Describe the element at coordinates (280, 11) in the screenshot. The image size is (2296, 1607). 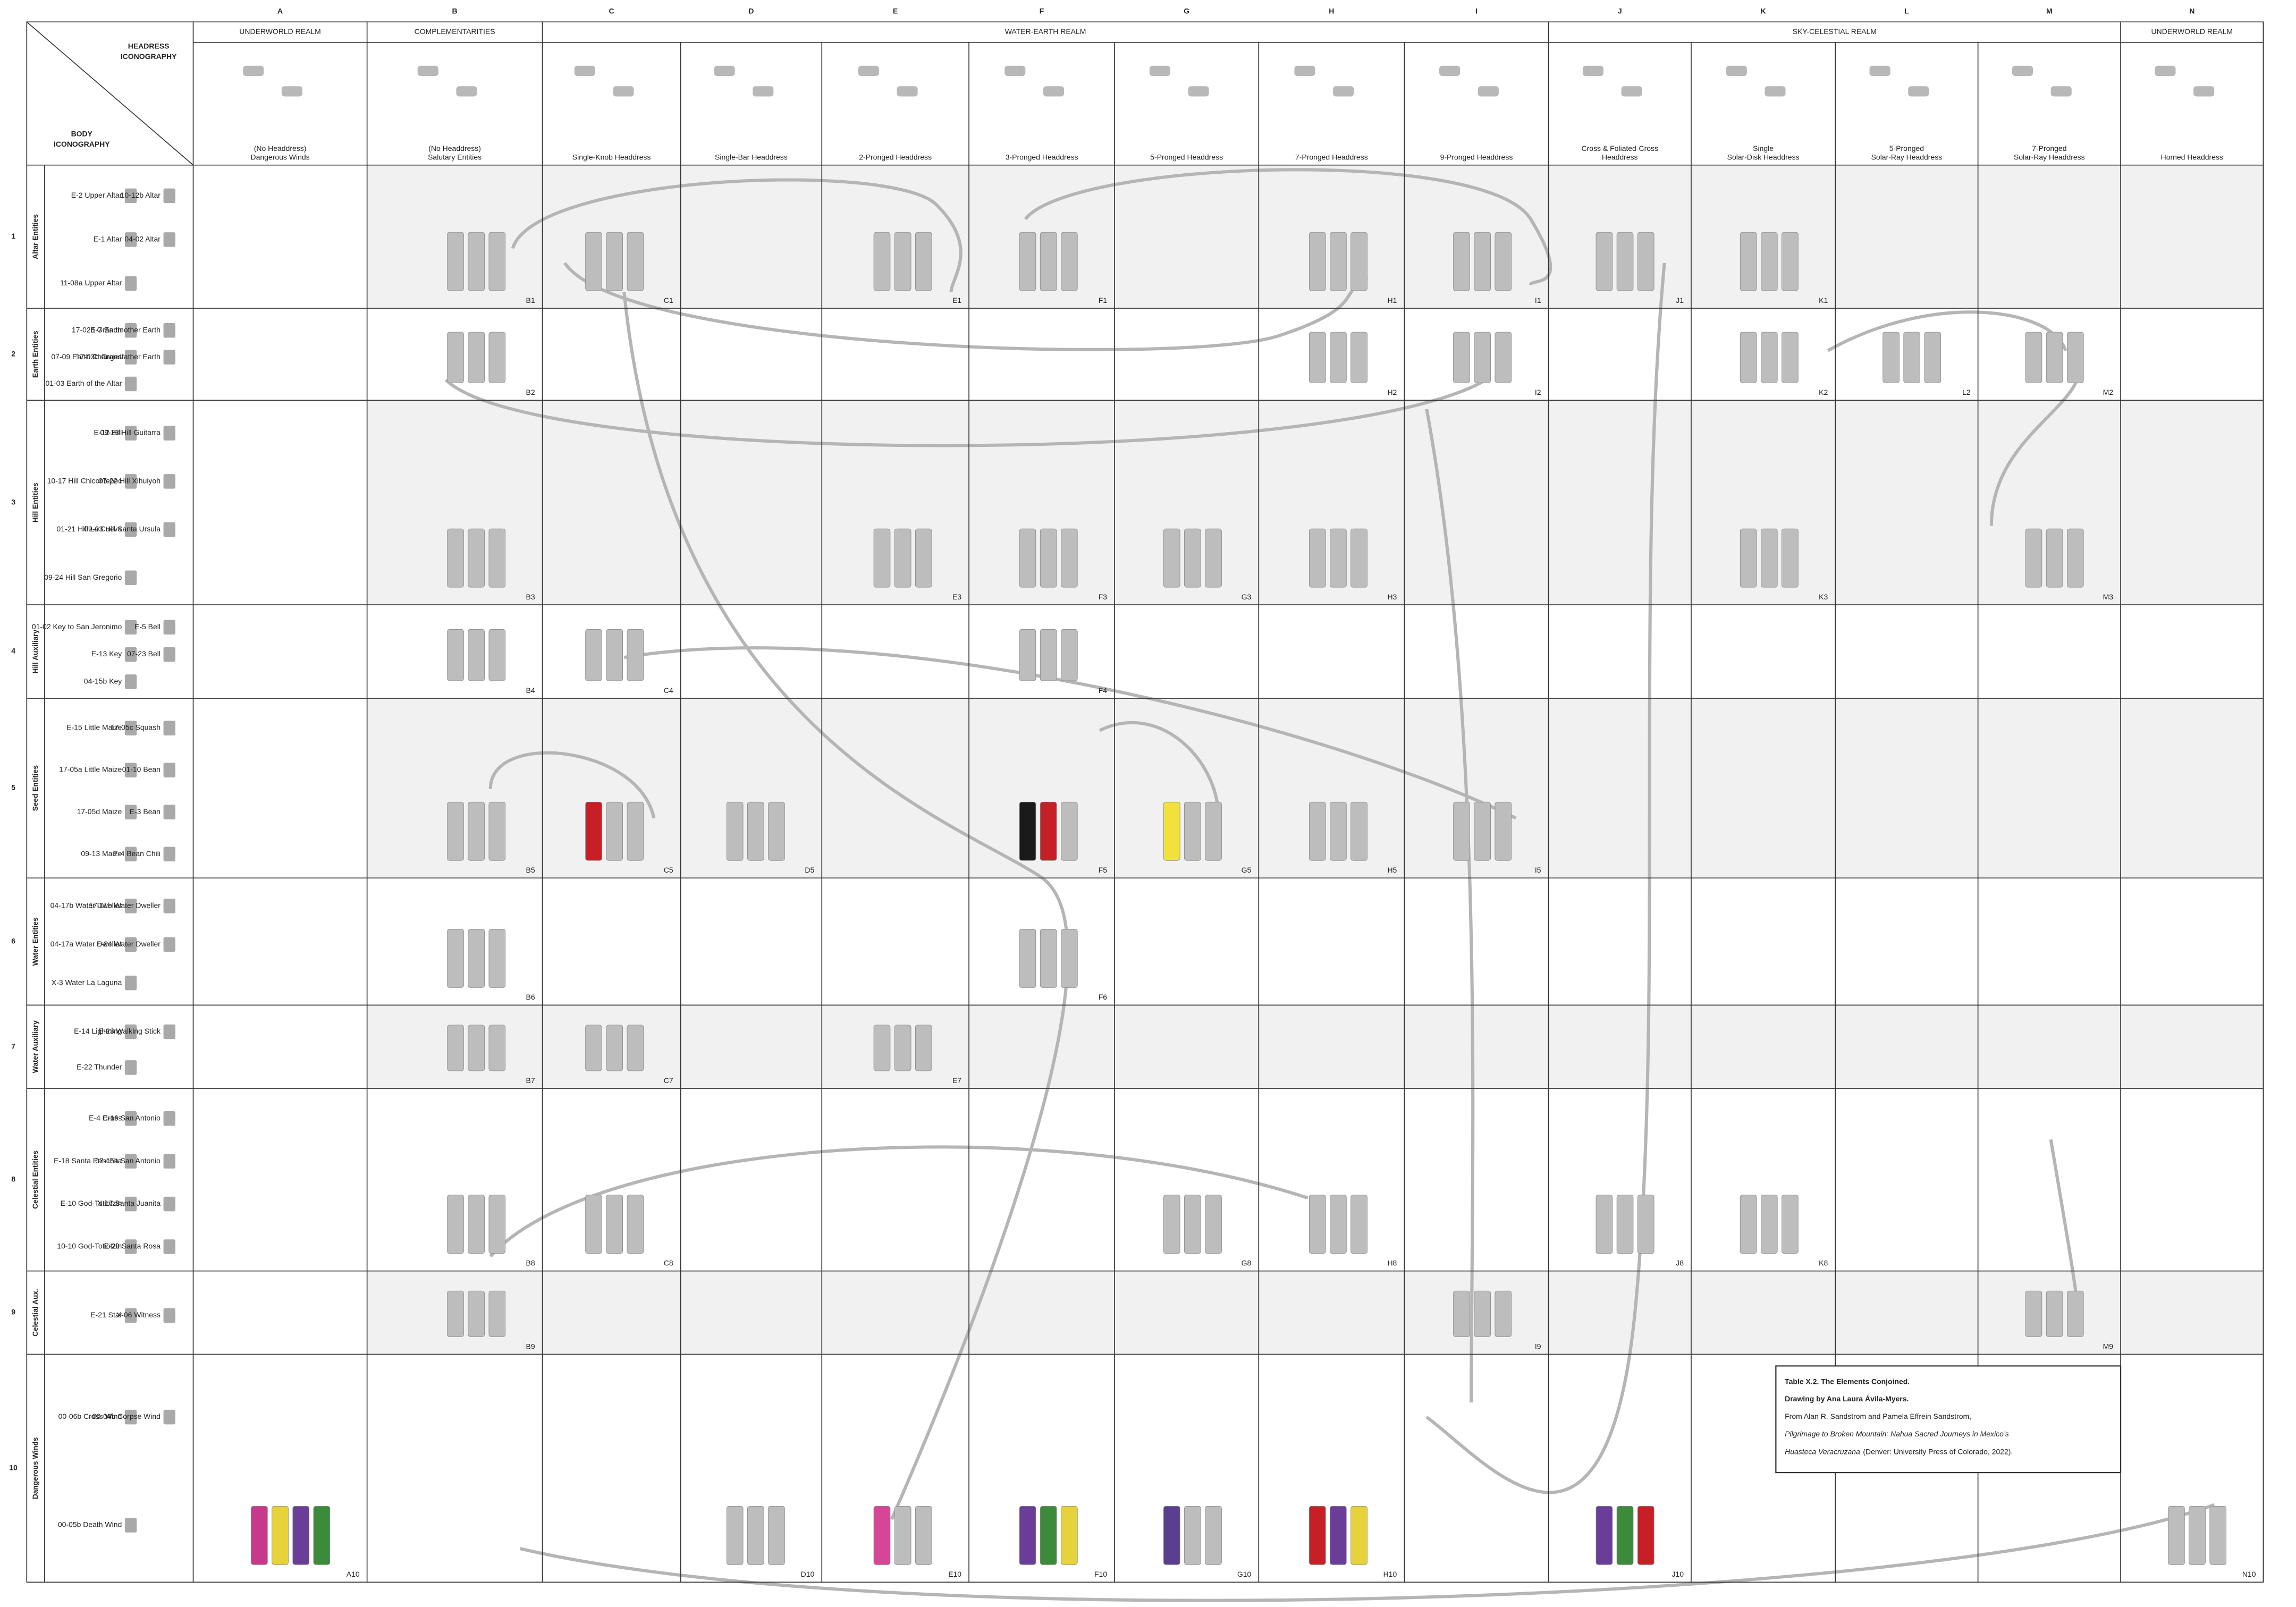
I see `column-letter: A` at that location.